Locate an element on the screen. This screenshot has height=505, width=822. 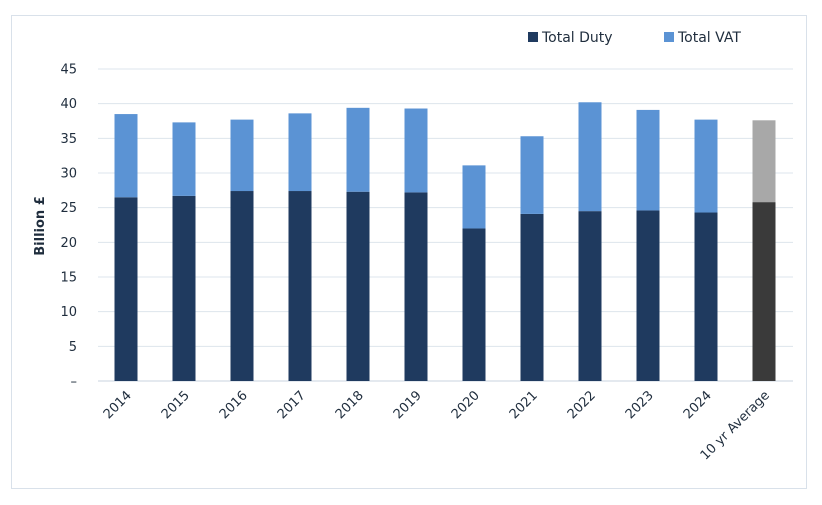
x-tick-label: 2014 is located at coordinates (118, 405).